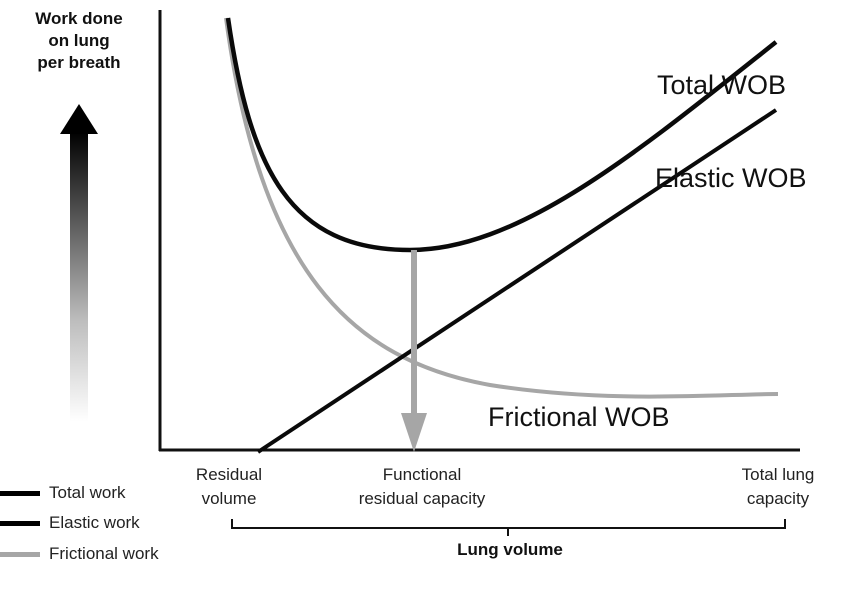  I want to click on total-wob-label: Total WOB, so click(722, 85).